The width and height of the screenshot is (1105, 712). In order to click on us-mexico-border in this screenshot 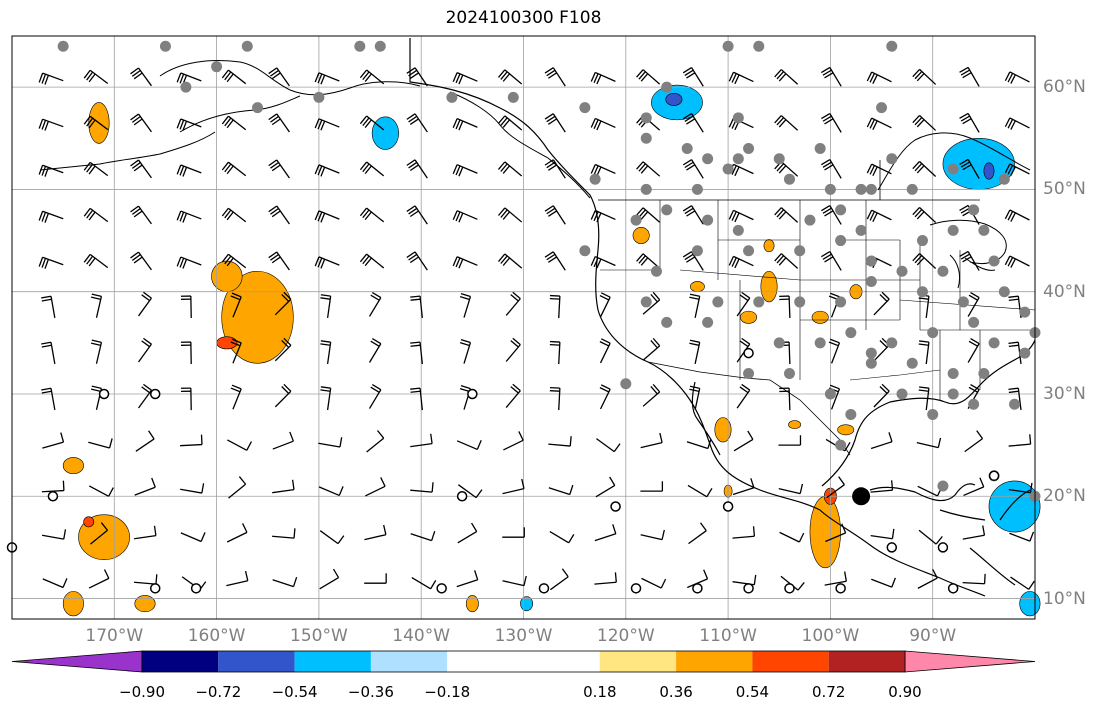, I will do `click(749, 408)`.